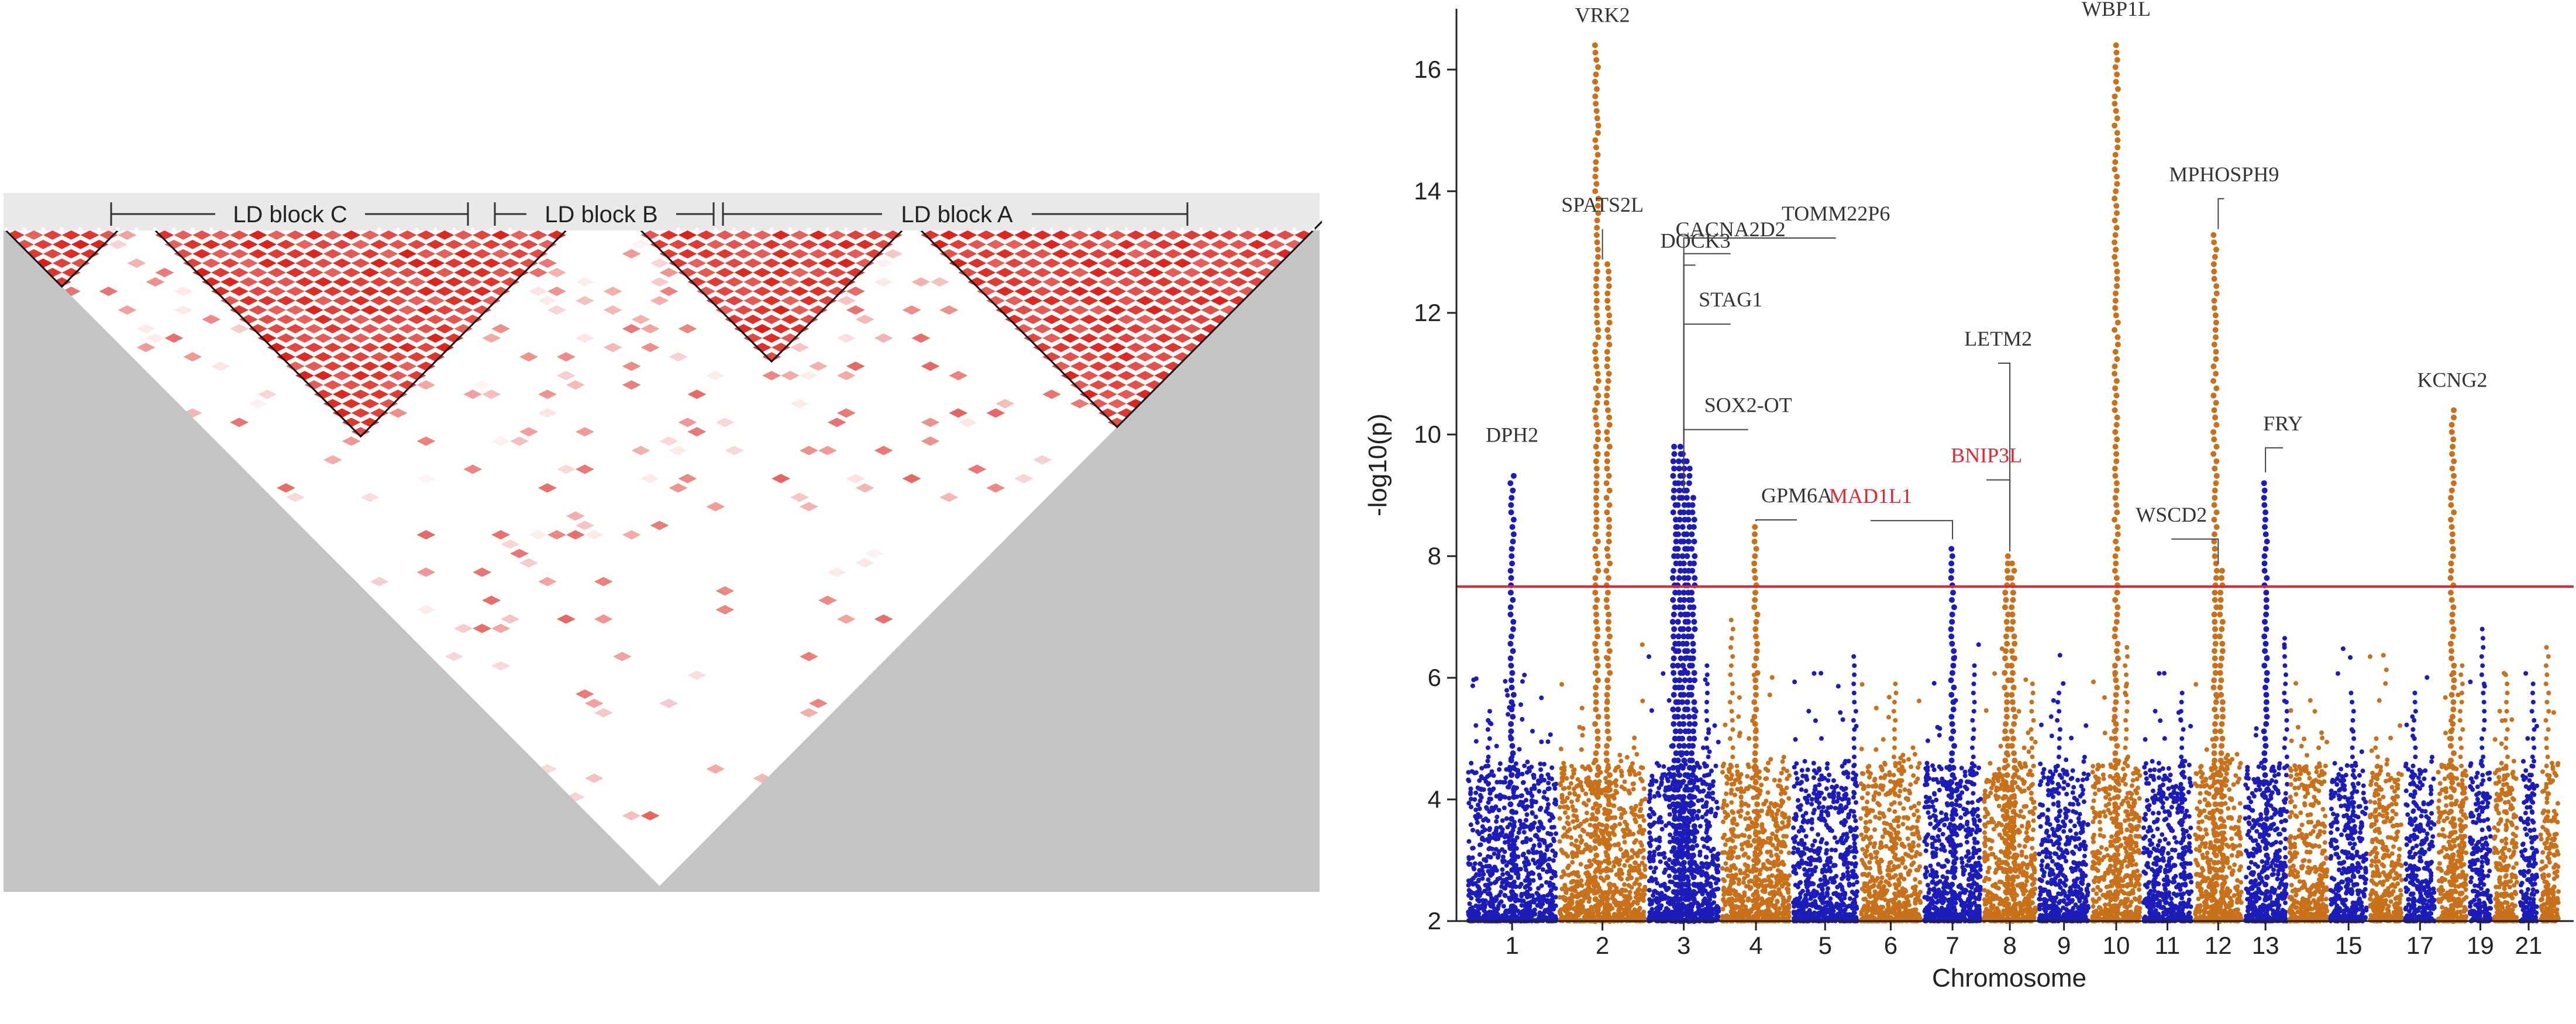 The image size is (2576, 1024). Describe the element at coordinates (137, 229) in the screenshot. I see `ld-marker-dot` at that location.